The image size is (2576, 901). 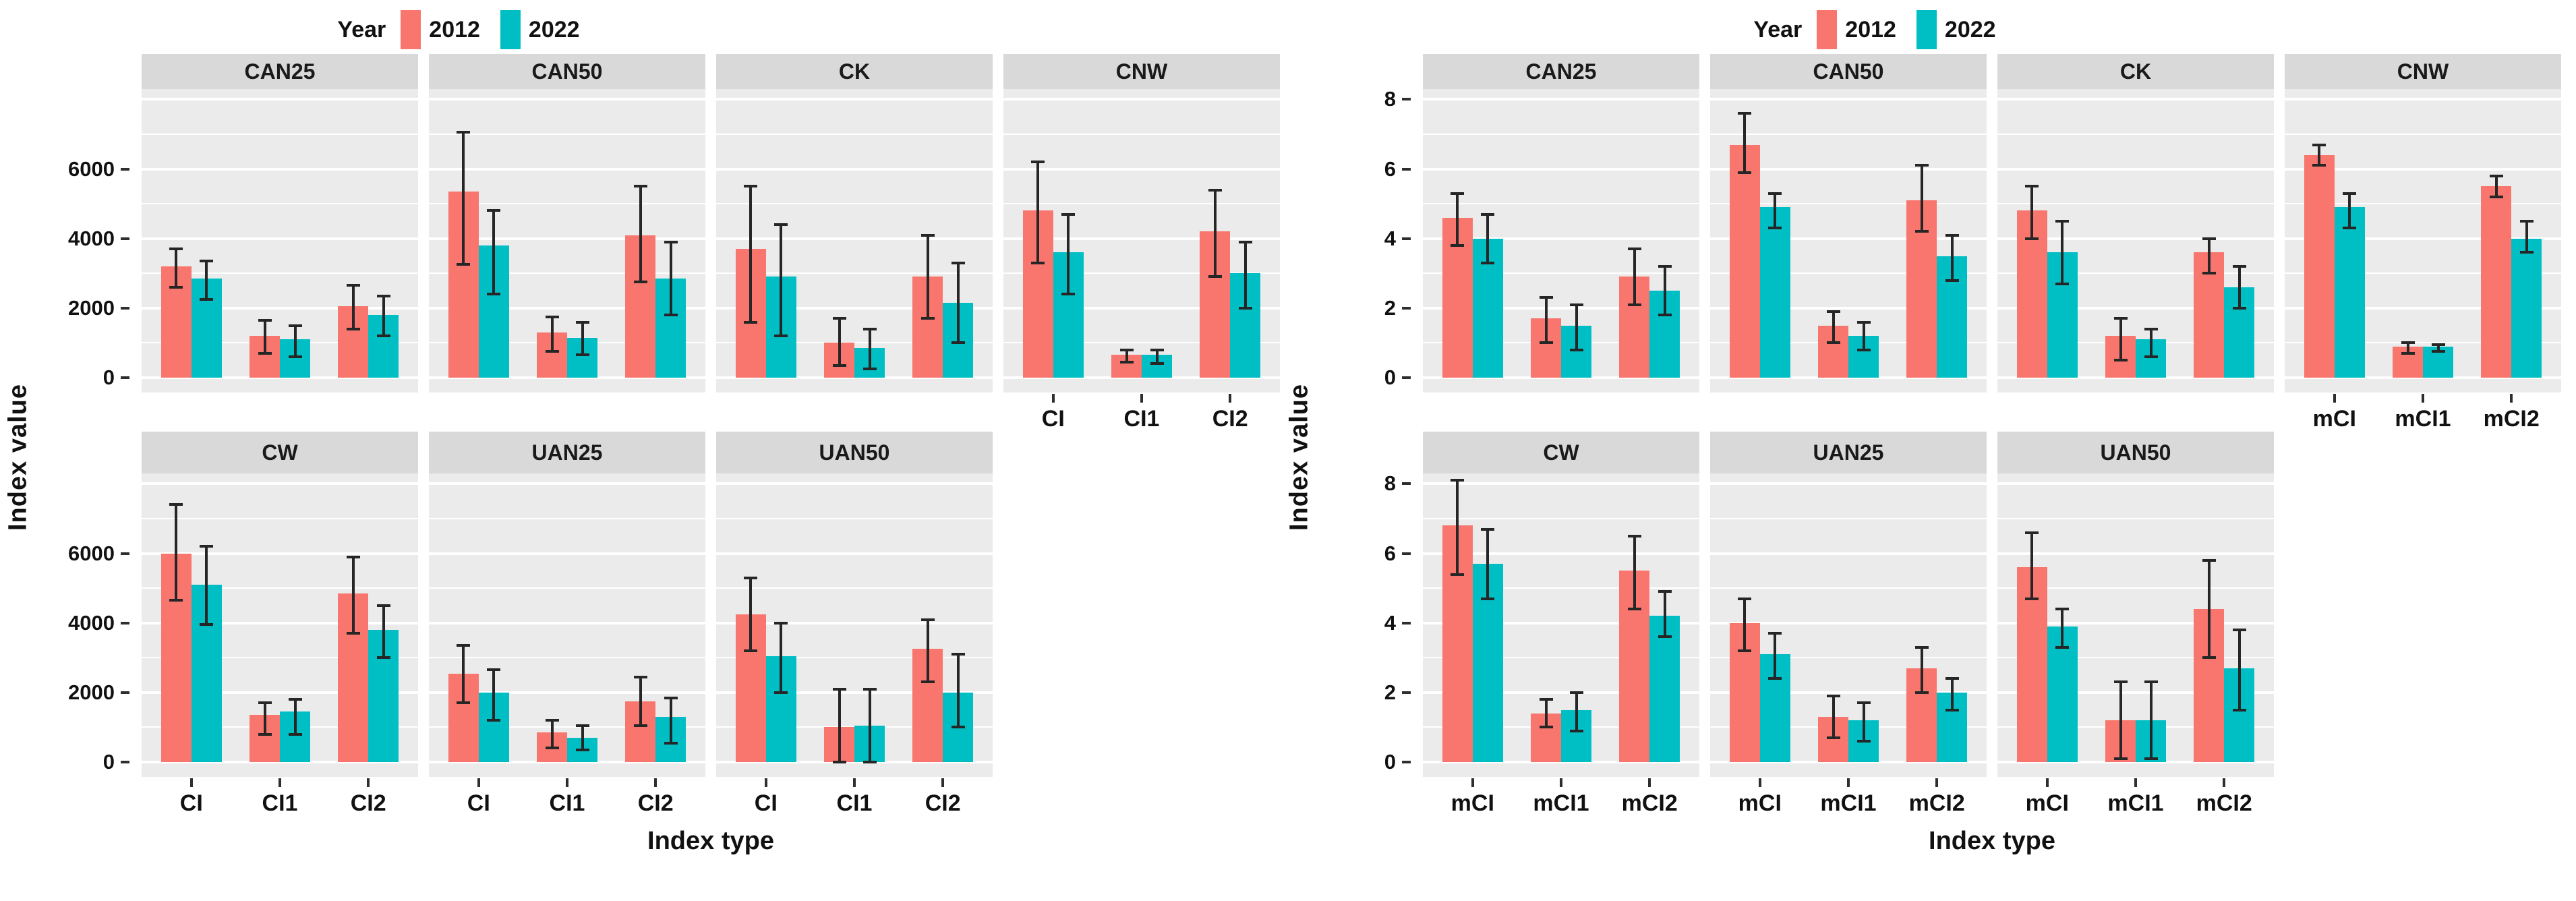 What do you see at coordinates (1365, 625) in the screenshot?
I see `y-axis-gutter: 0 2 4 6 8` at bounding box center [1365, 625].